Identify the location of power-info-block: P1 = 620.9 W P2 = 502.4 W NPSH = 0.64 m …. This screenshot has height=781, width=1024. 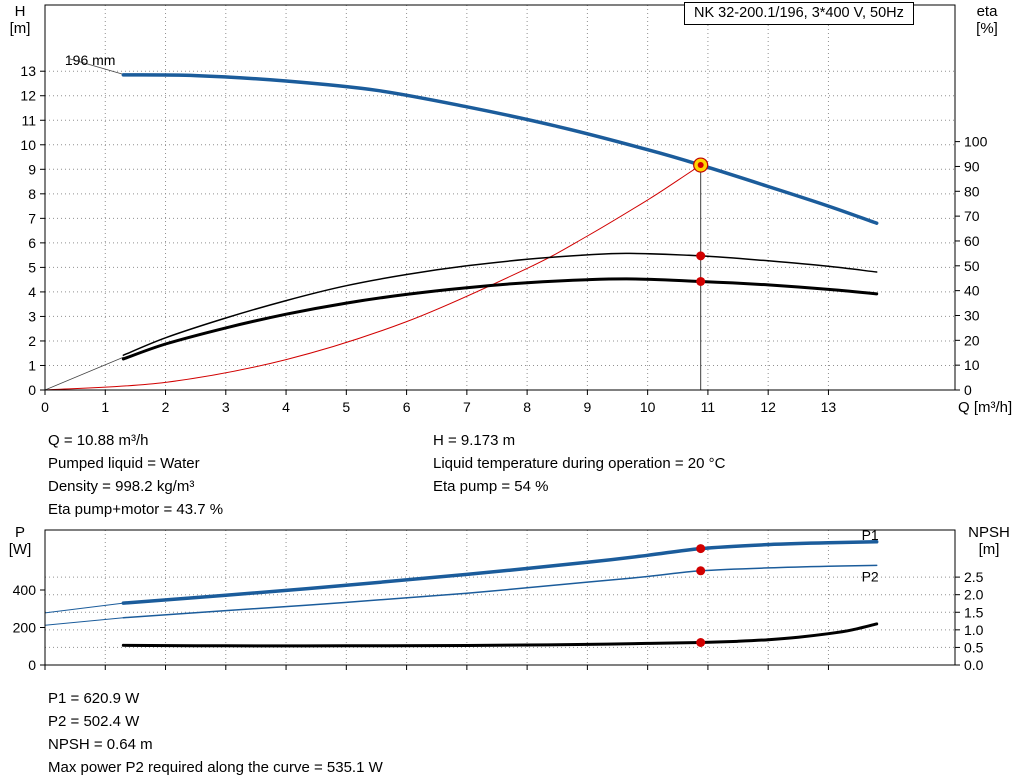
(215, 733).